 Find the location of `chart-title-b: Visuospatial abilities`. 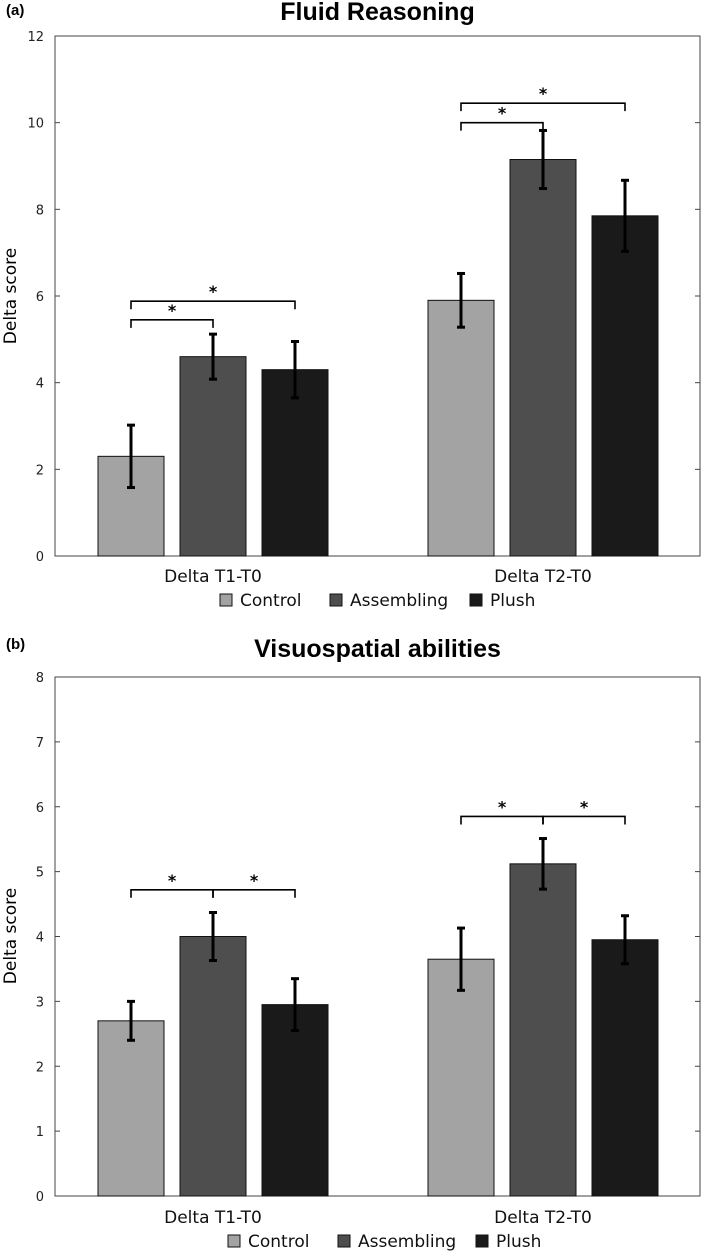

chart-title-b: Visuospatial abilities is located at coordinates (377, 649).